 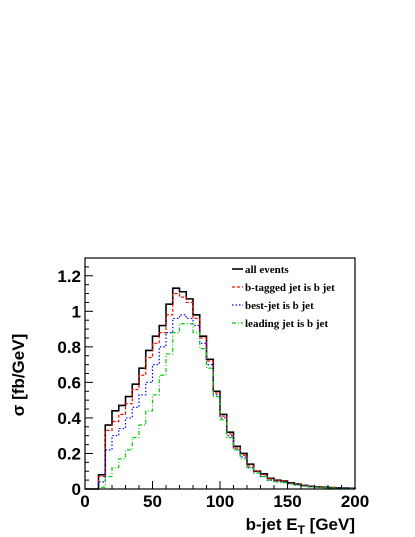 I want to click on x-tick-label: 150, so click(x=287, y=501).